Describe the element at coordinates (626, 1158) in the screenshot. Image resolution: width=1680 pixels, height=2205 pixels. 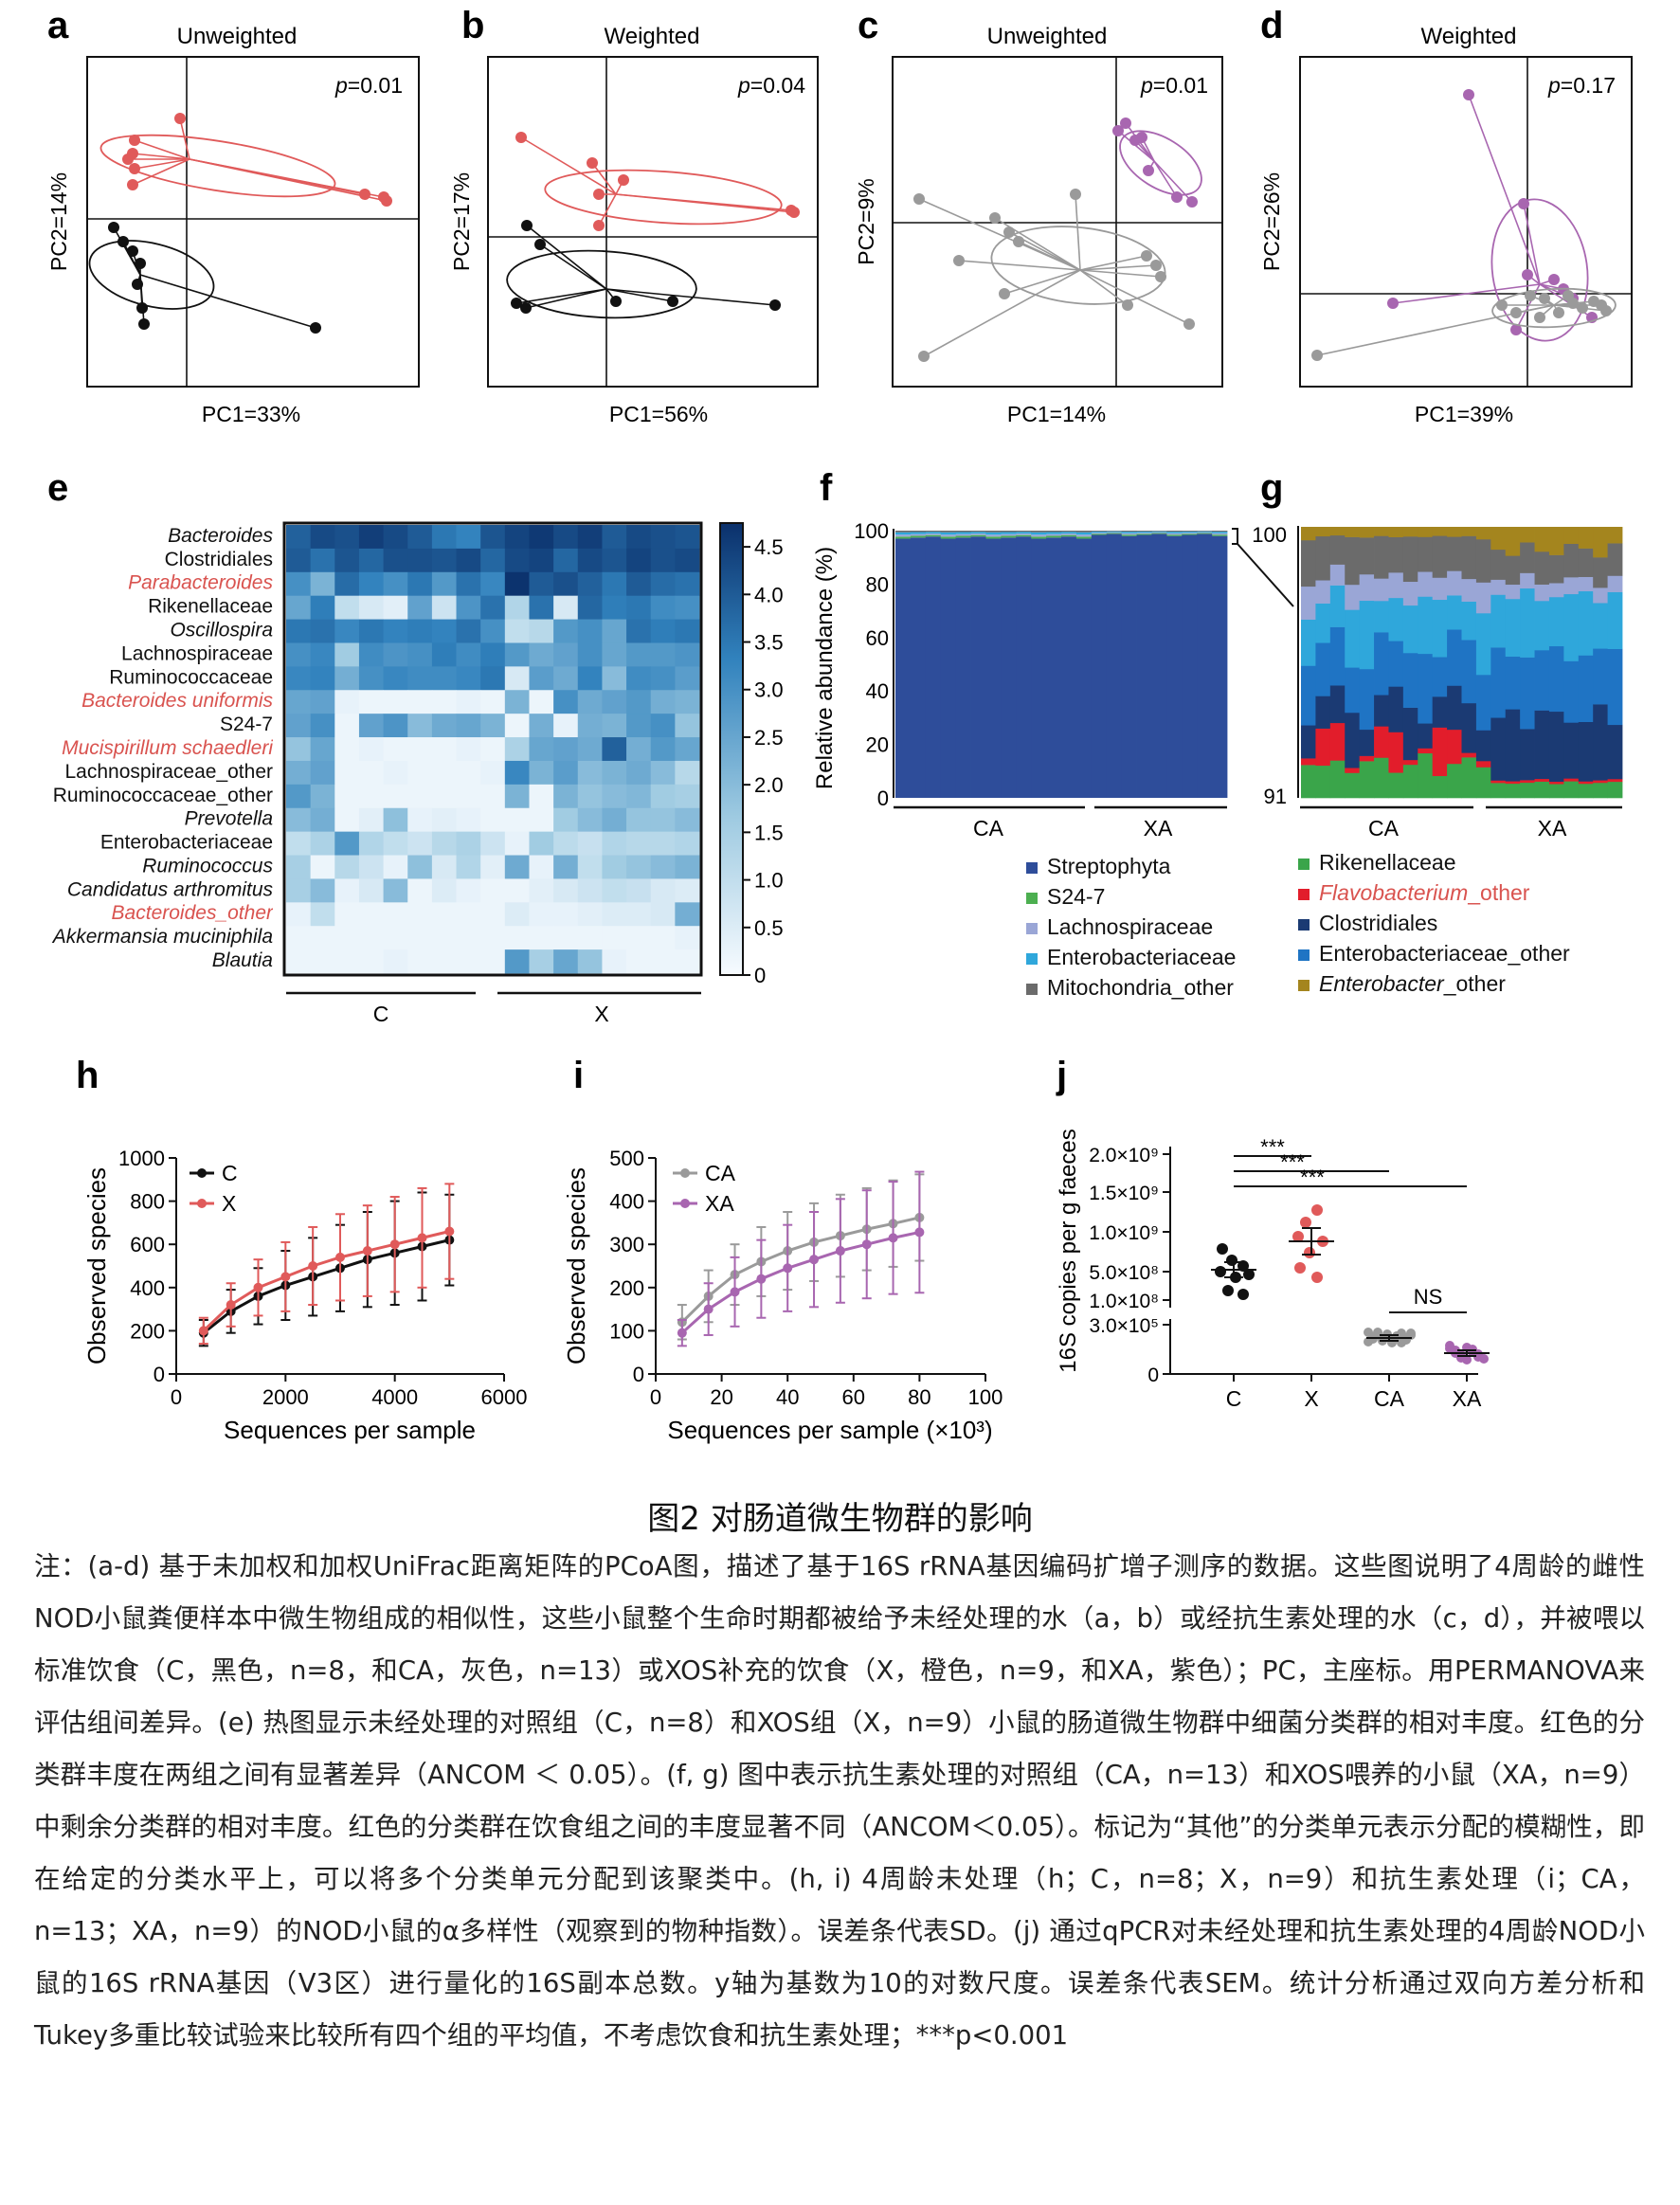
I see `y-tick-label: 500` at that location.